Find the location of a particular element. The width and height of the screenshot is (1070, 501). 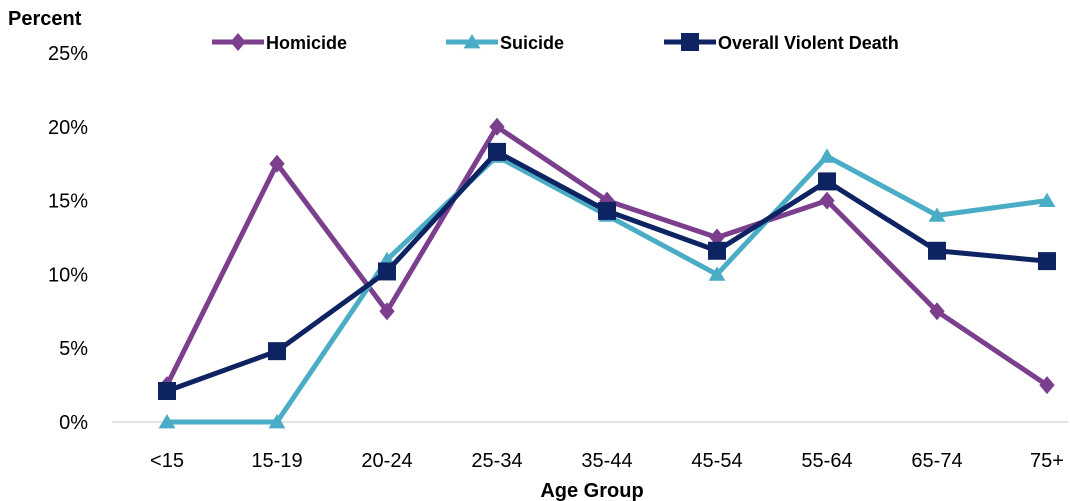

legend-item: Homicide is located at coordinates (279, 43).